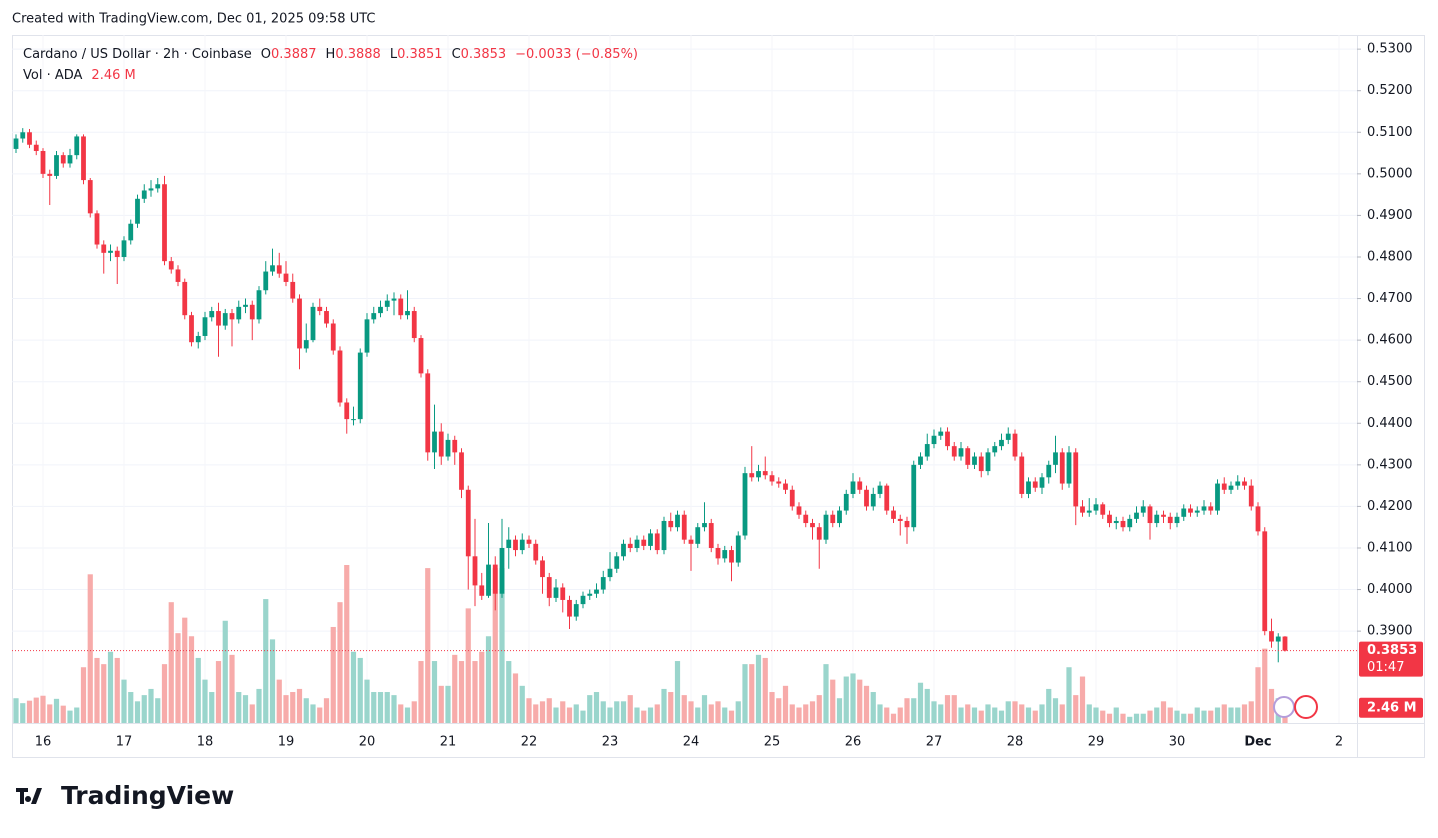  What do you see at coordinates (448, 742) in the screenshot?
I see `x-tick-label: 21` at bounding box center [448, 742].